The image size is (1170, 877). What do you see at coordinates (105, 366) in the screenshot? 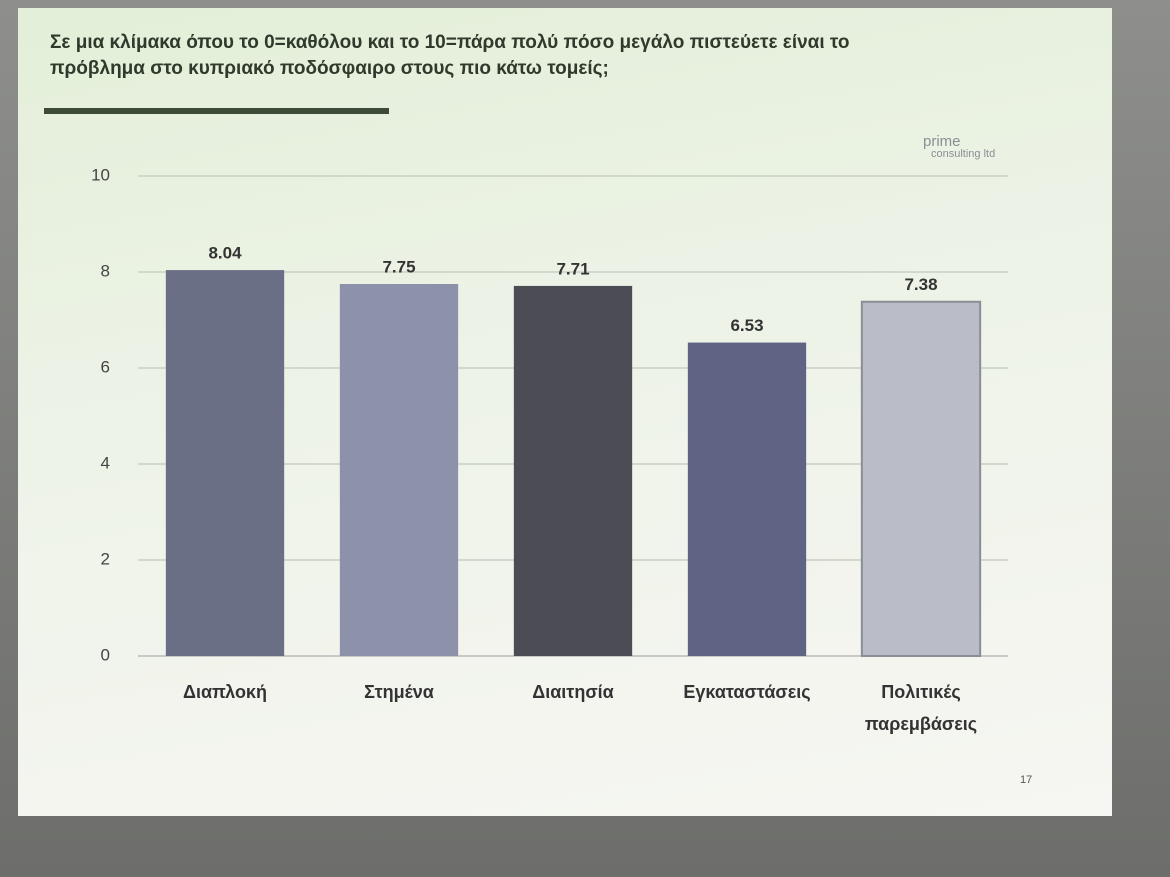
I see `y-tick-label: 6` at bounding box center [105, 366].